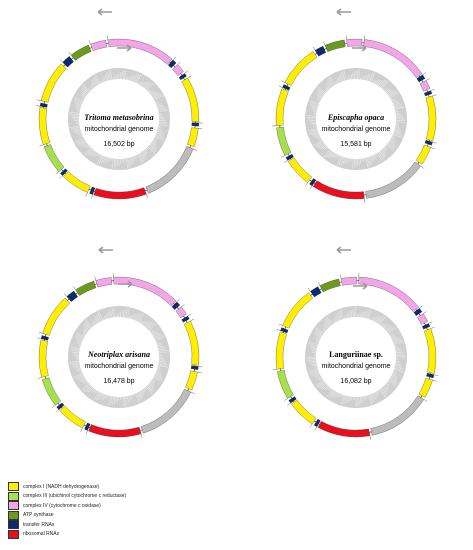  I want to click on legend-label: ribosomal RNAs, so click(41, 534).